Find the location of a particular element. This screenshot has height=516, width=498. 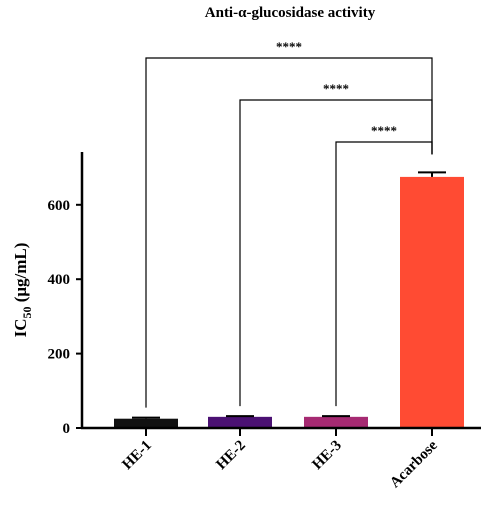

x-tick-label: Acarbose is located at coordinates (414, 464).